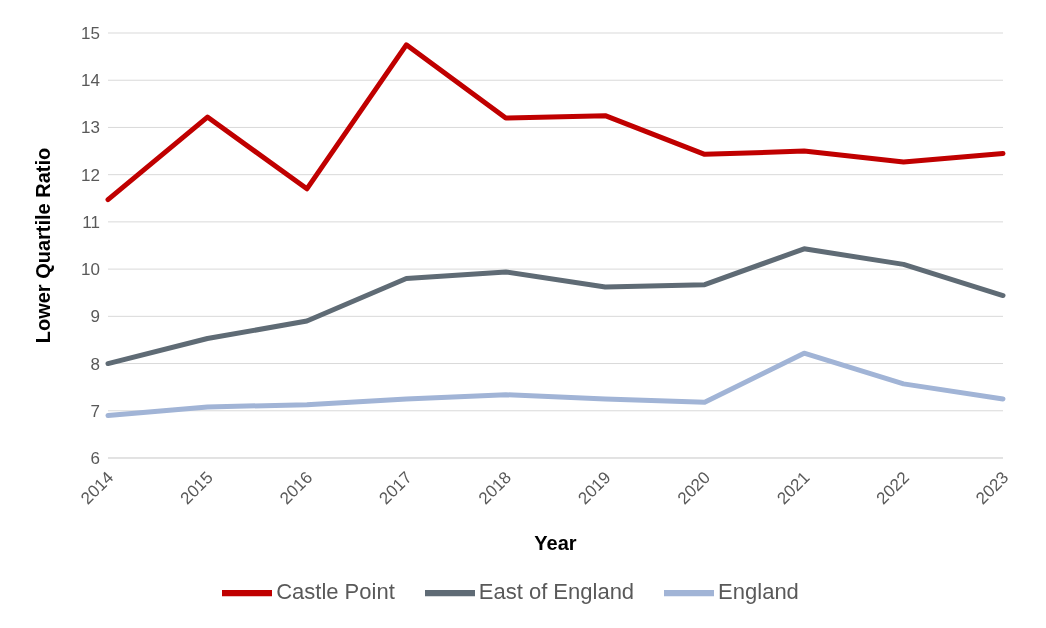  I want to click on y-tick-label: 15, so click(90, 34).